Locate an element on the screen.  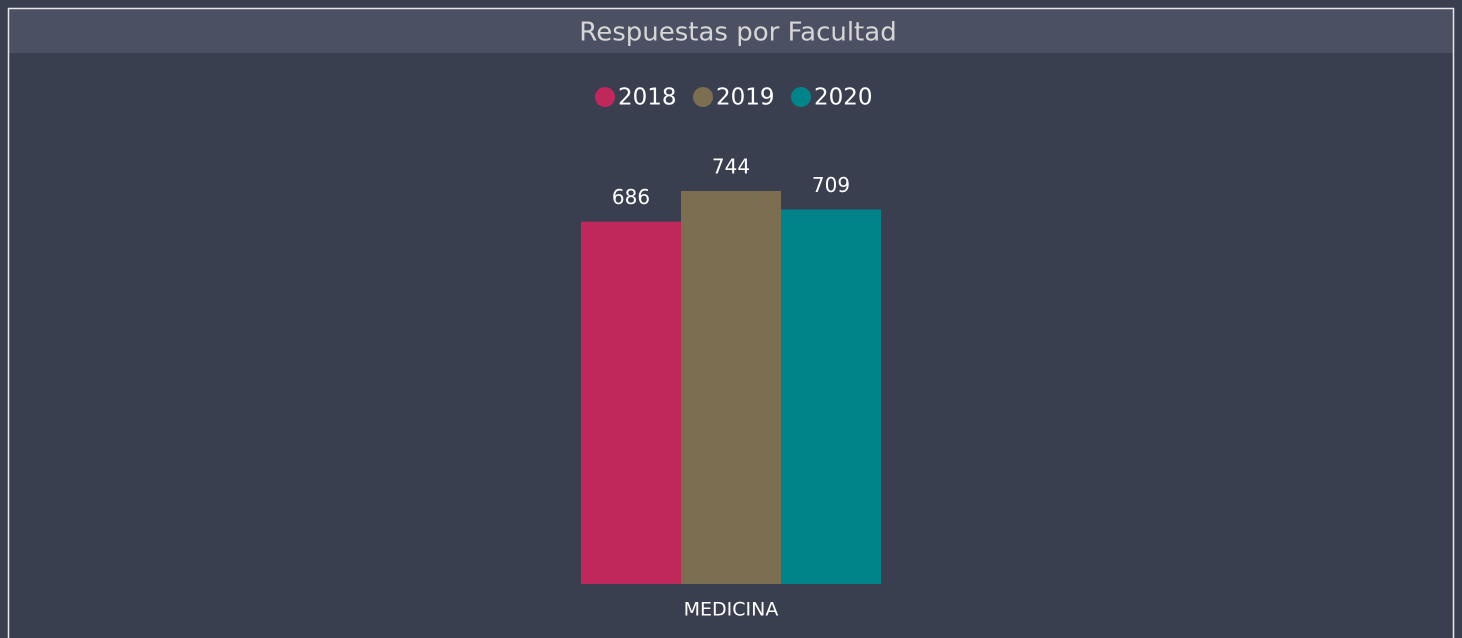
title-bar is located at coordinates (731, 31).